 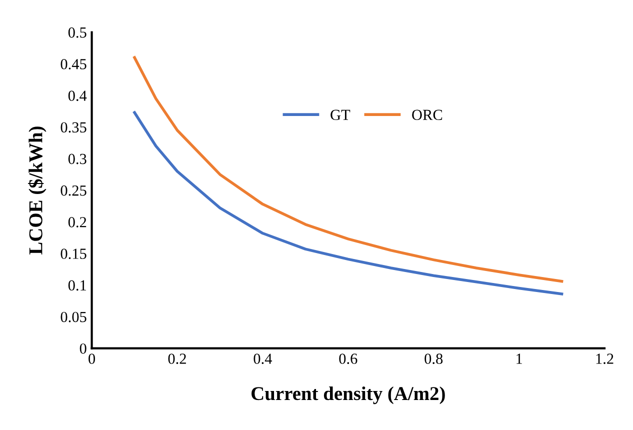 What do you see at coordinates (605, 359) in the screenshot?
I see `x-tick-label: 1.2` at bounding box center [605, 359].